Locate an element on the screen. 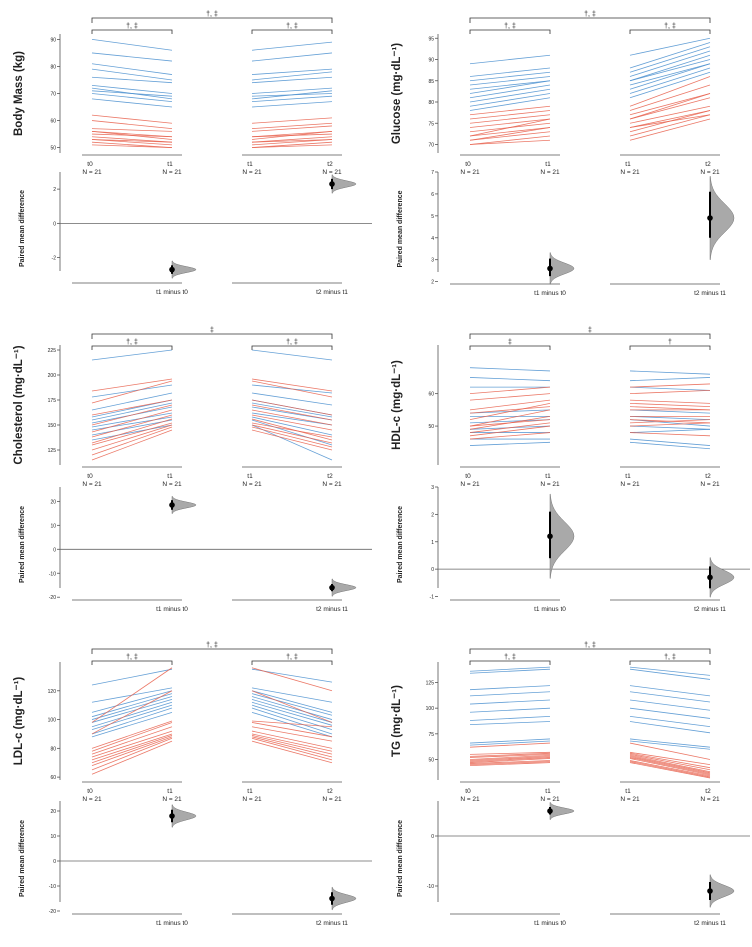 The width and height of the screenshot is (752, 947). y-axis-label: Body Mass (kg) is located at coordinates (19, 93).